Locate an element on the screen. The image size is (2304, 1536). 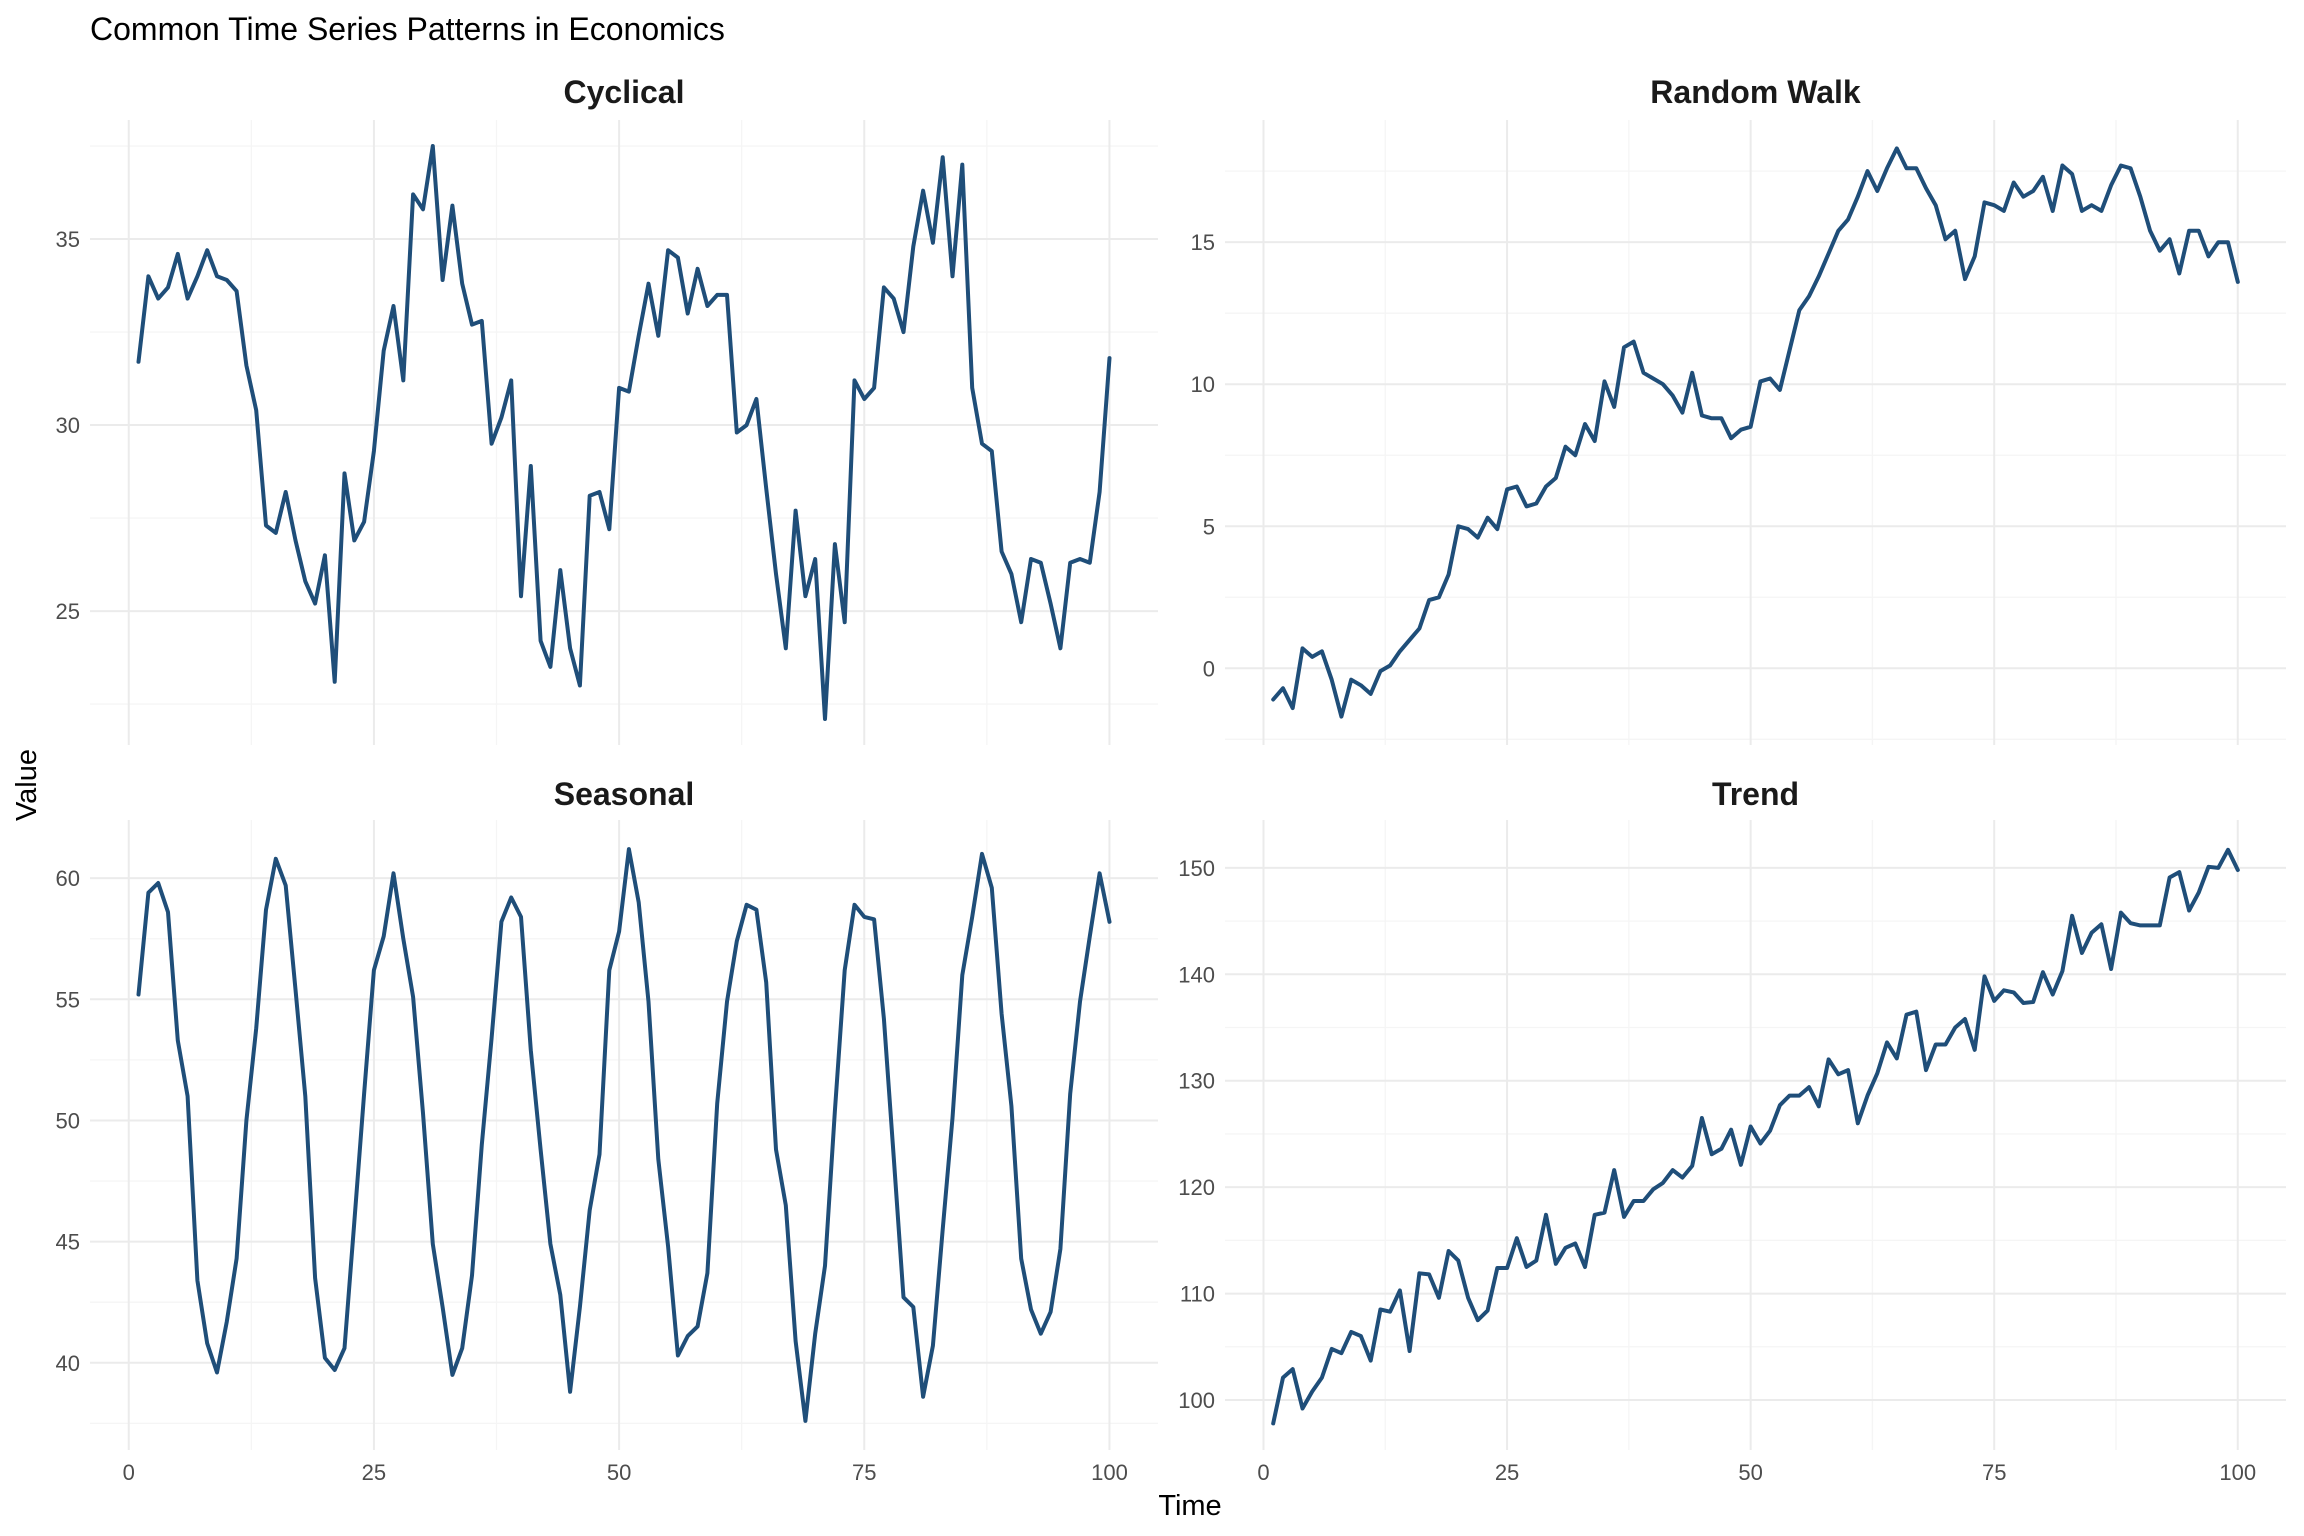
y-tick-label: 45 is located at coordinates (68, 1242).